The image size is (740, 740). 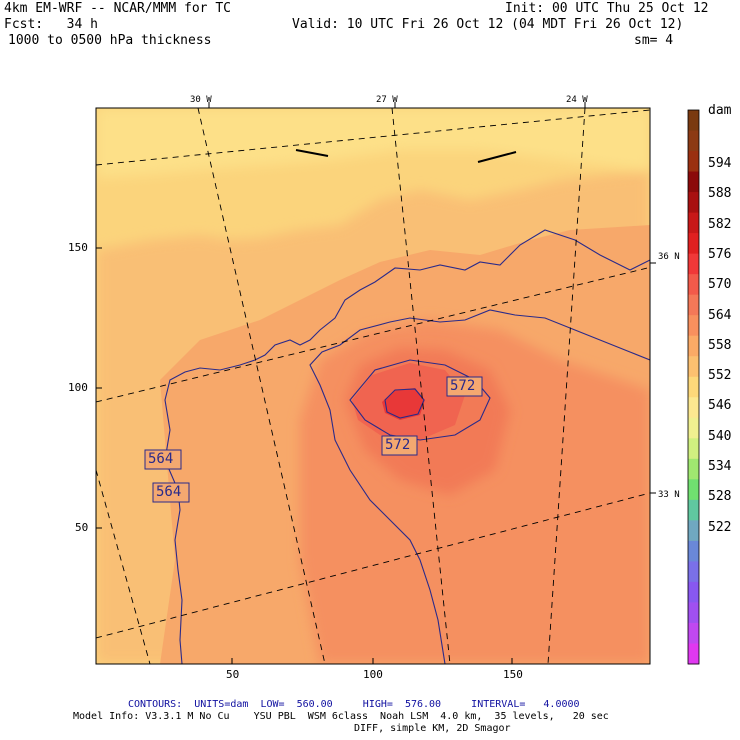 What do you see at coordinates (463, 386) in the screenshot?
I see `contour-label-572-east: 572` at bounding box center [463, 386].